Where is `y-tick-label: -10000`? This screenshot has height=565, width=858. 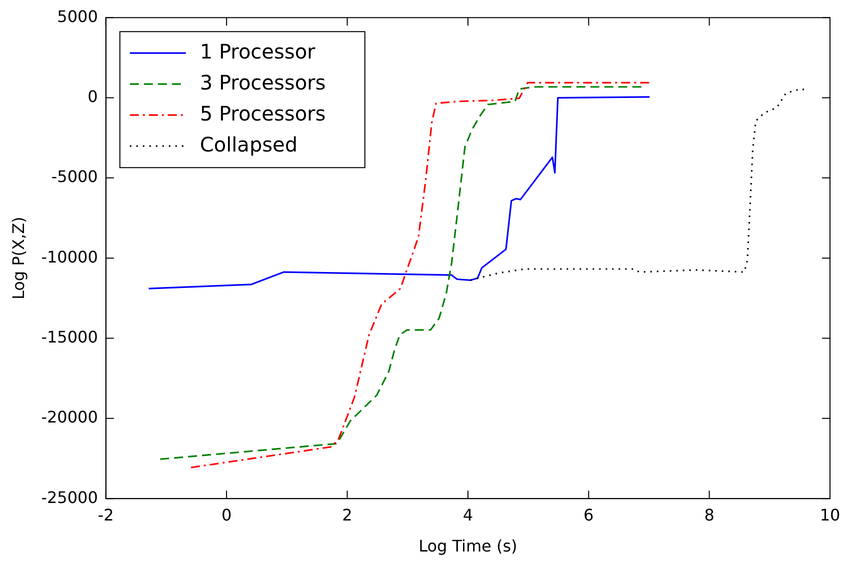 y-tick-label: -10000 is located at coordinates (69, 256).